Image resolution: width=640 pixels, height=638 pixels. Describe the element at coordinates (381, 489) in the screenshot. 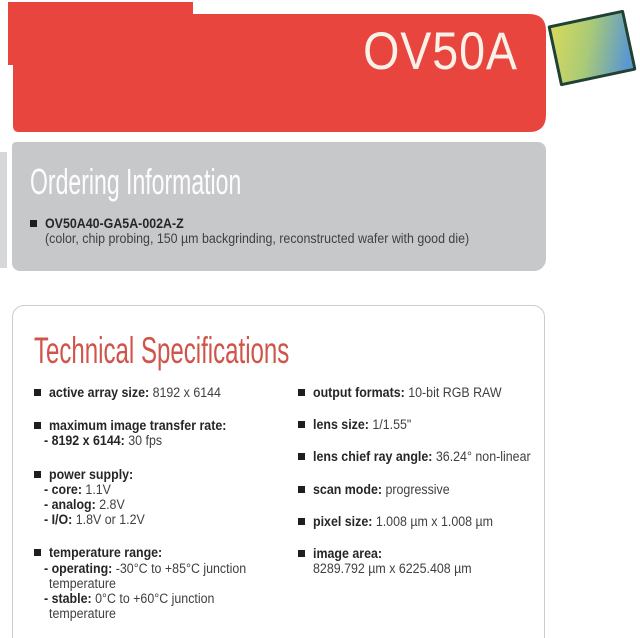

I see `spec-line: scan mode: progressive` at that location.